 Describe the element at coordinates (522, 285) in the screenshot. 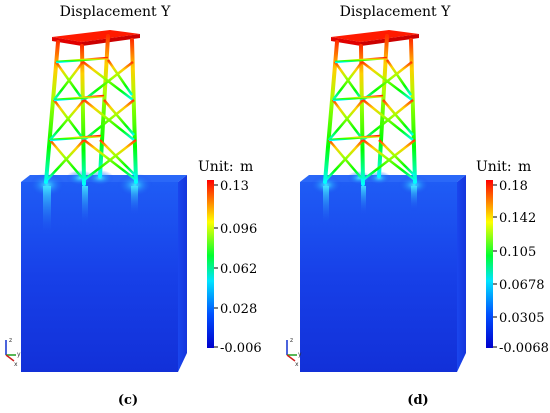

I see `colorbar-tick: 0.0678` at that location.